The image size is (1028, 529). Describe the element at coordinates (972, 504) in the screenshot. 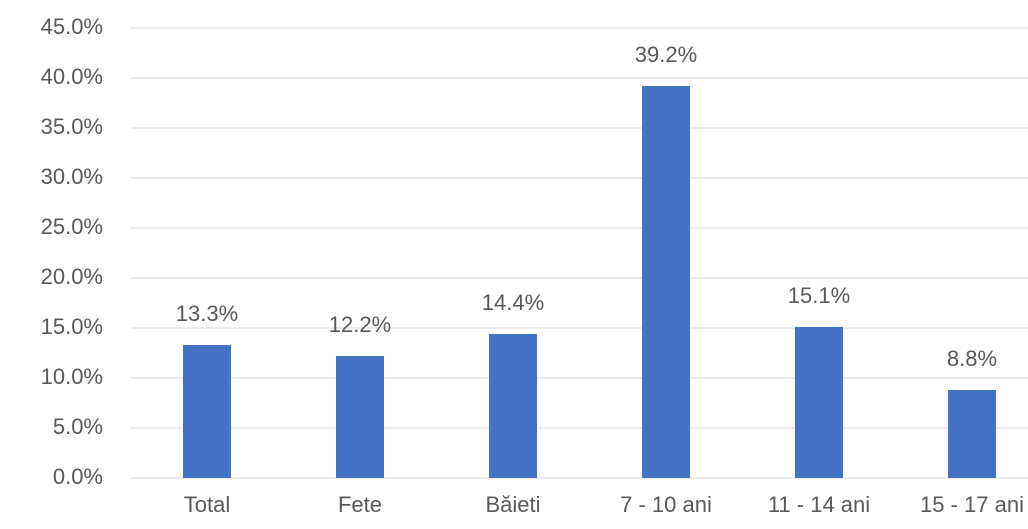

I see `x-tick-label: 15 - 17 ani` at that location.